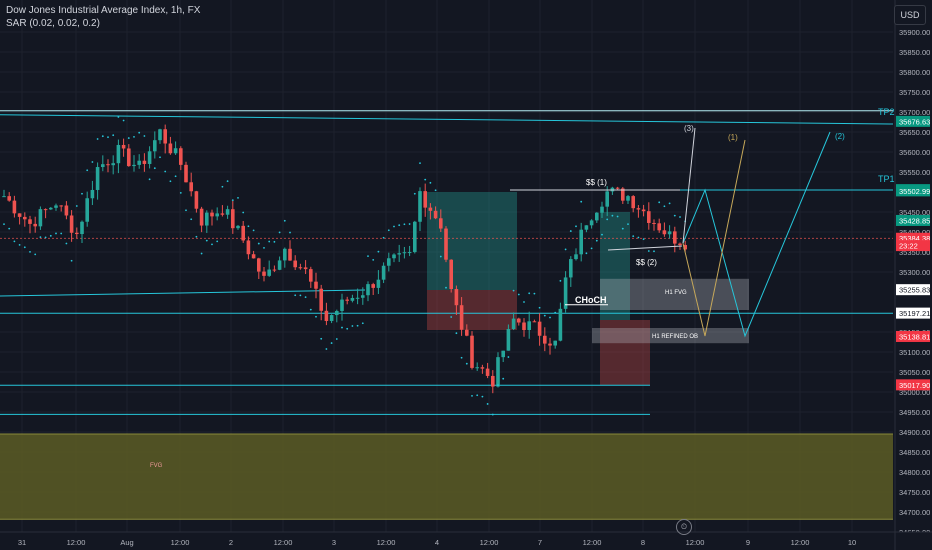 The width and height of the screenshot is (932, 550). I want to click on time-tick: 7, so click(540, 542).